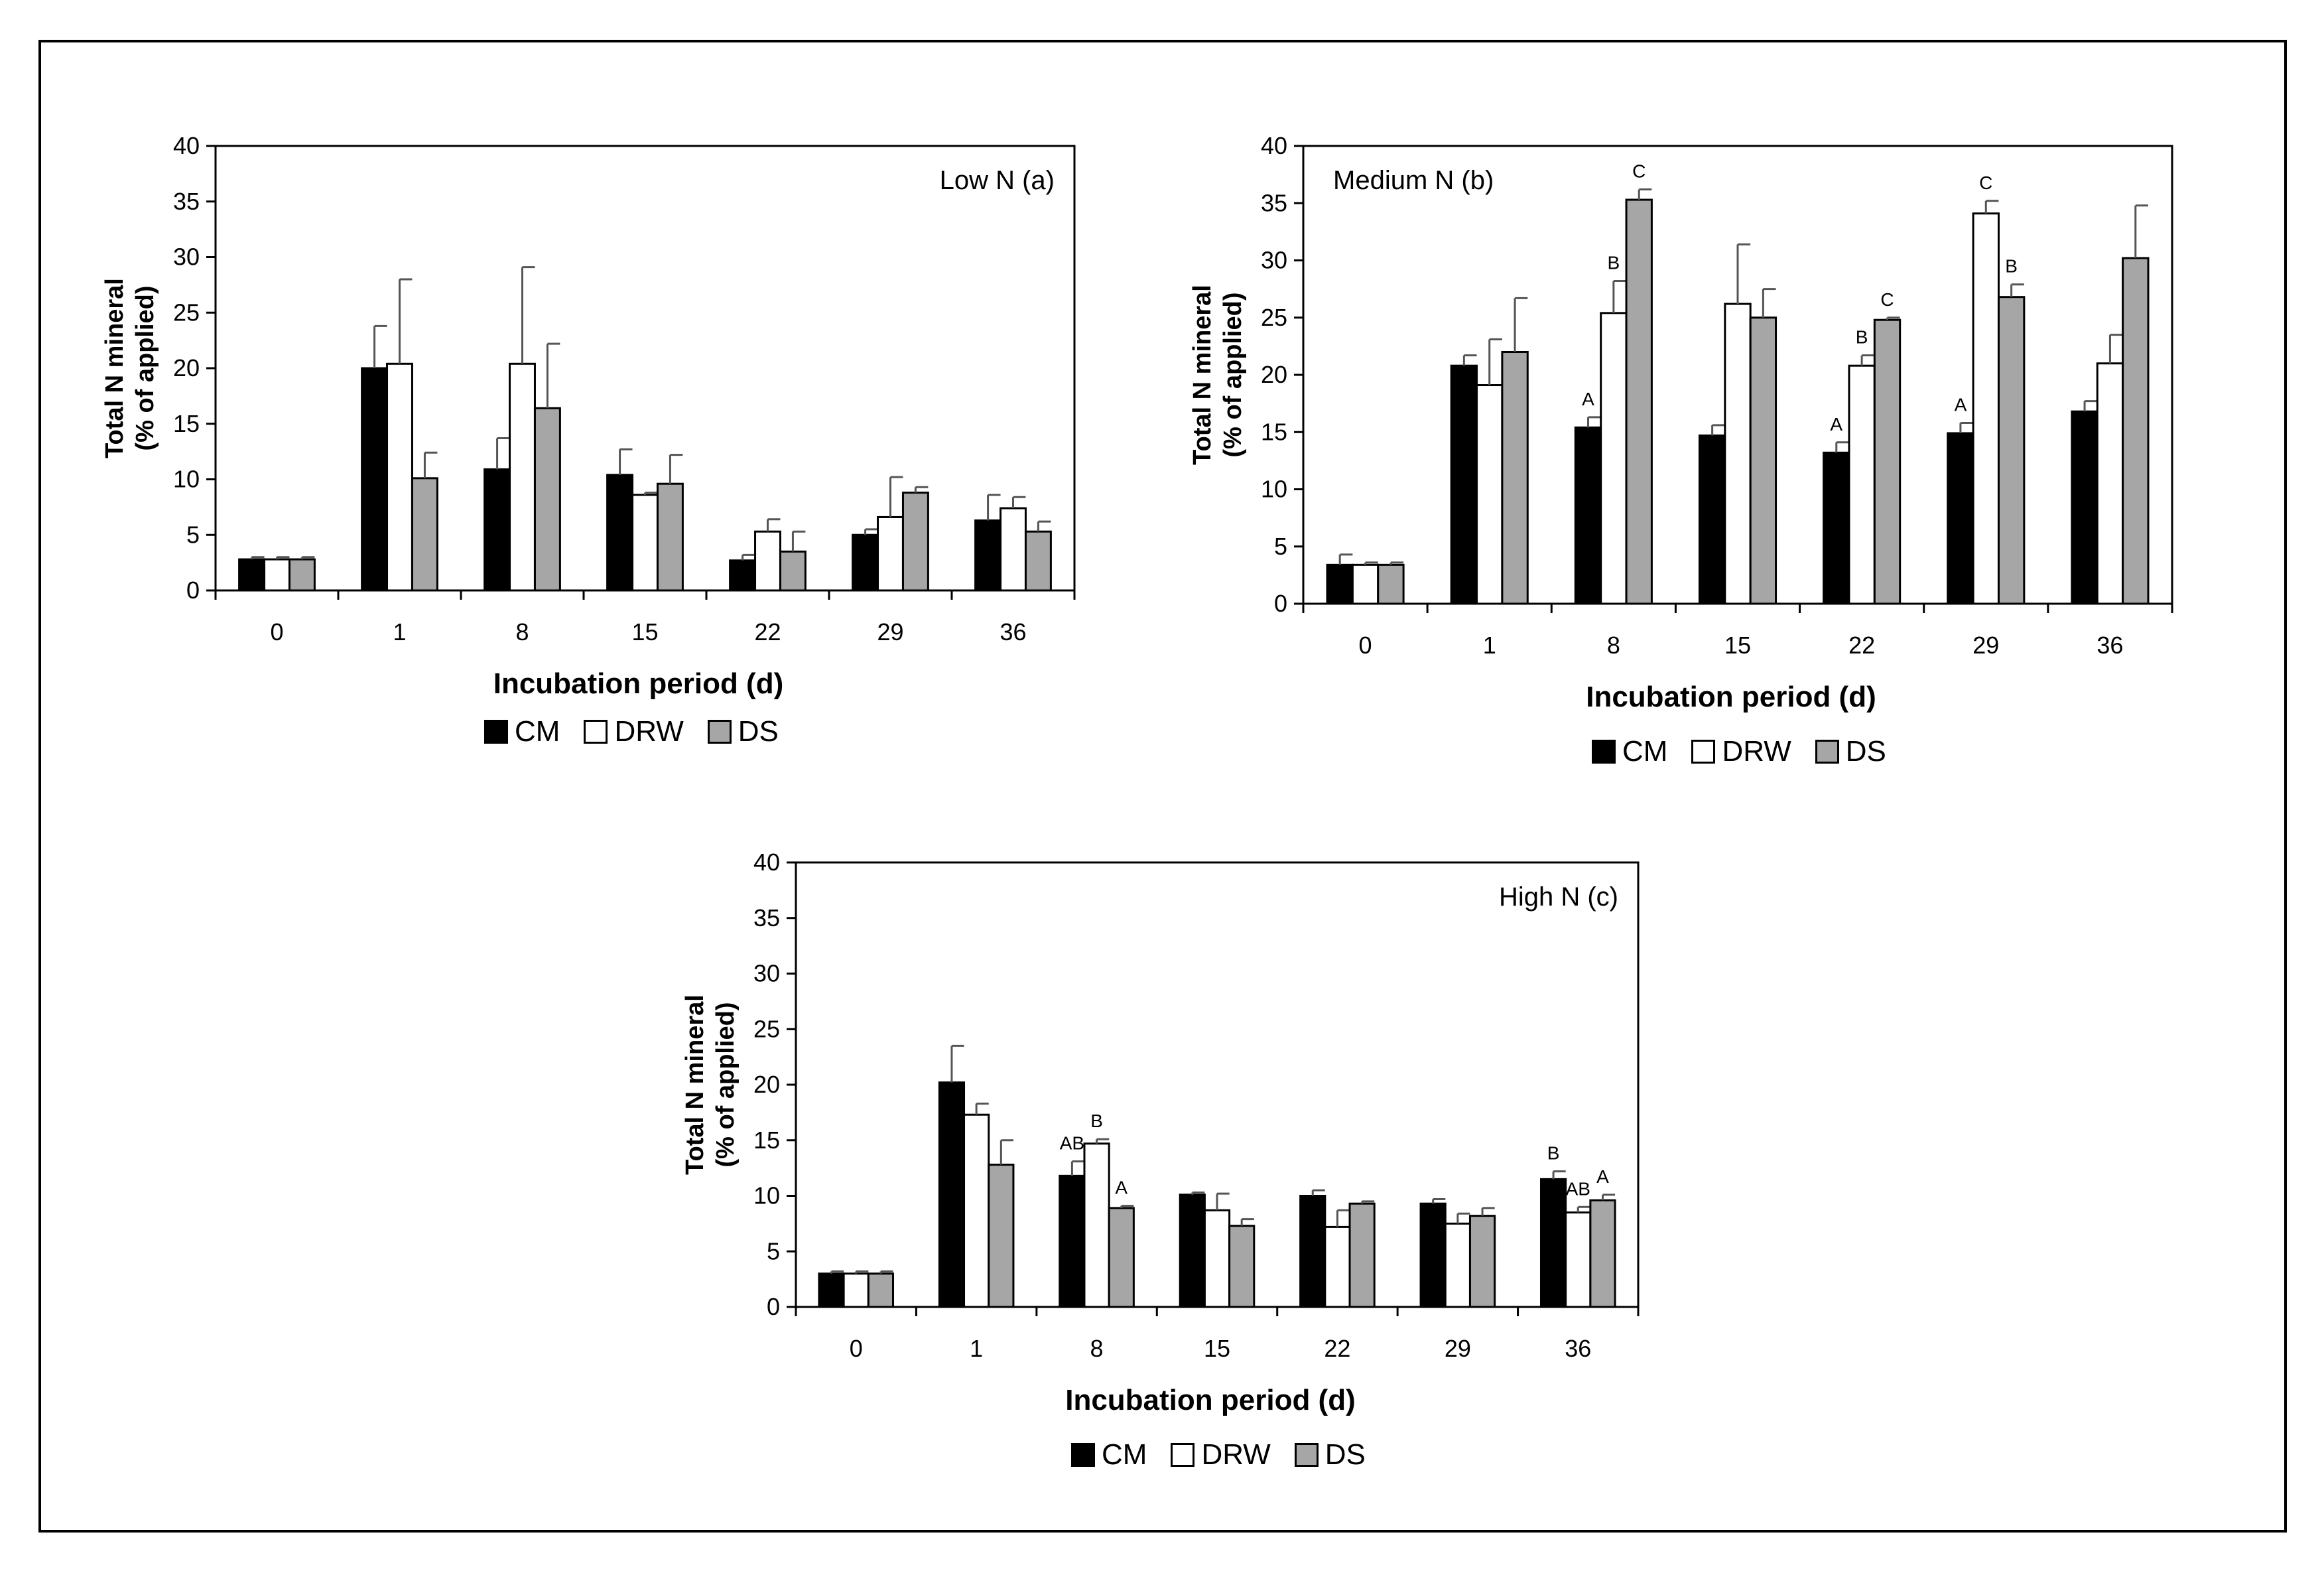 The height and width of the screenshot is (1569, 2324). Describe the element at coordinates (1337, 1348) in the screenshot. I see `x-tick-label: 22` at that location.